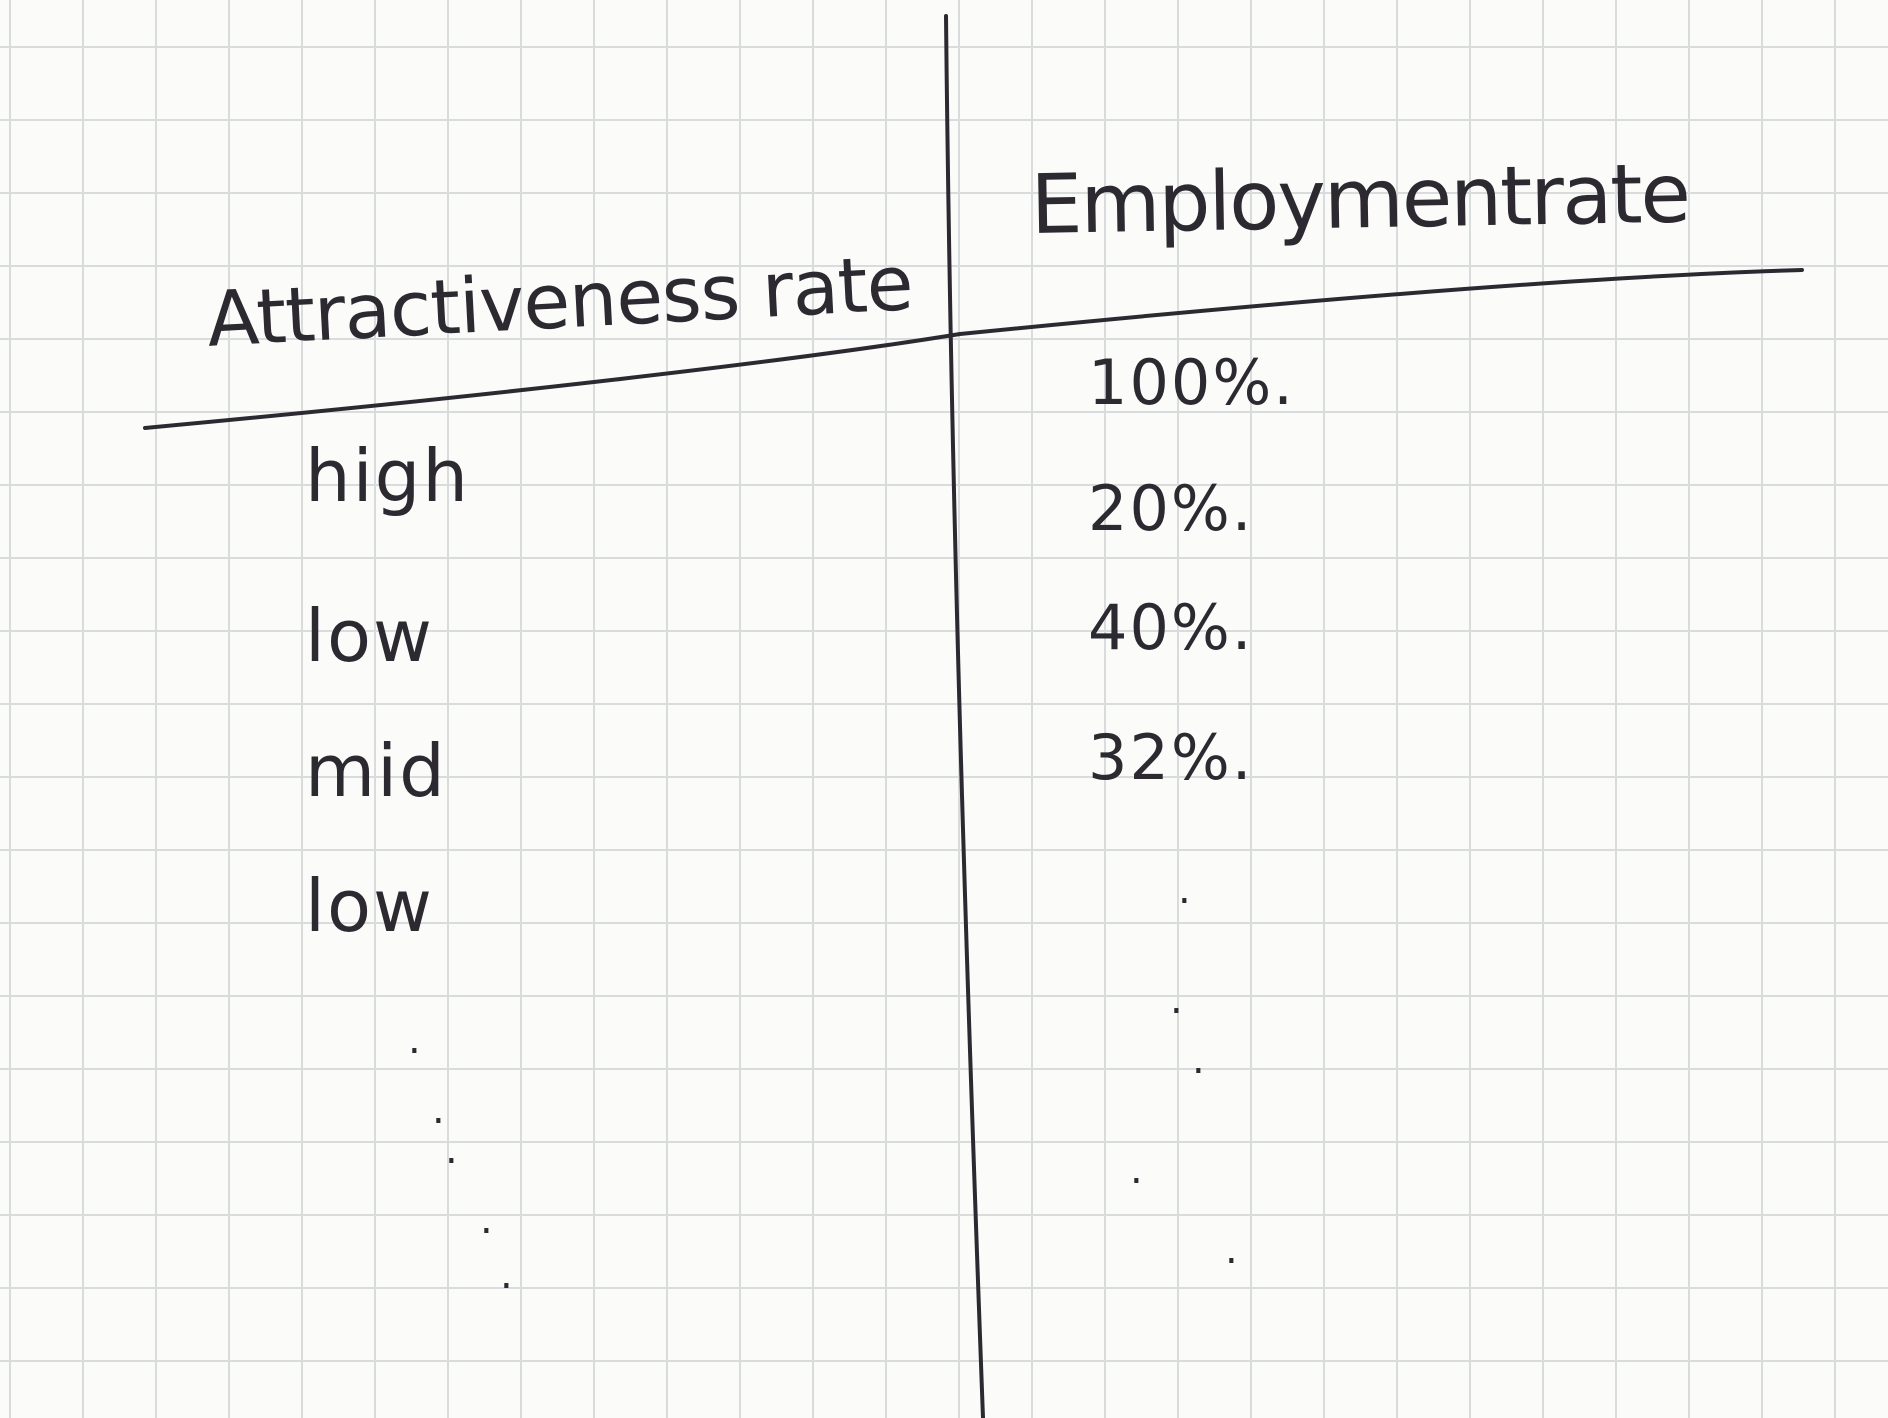  Describe the element at coordinates (964, 716) in the screenshot. I see `column-divider` at that location.